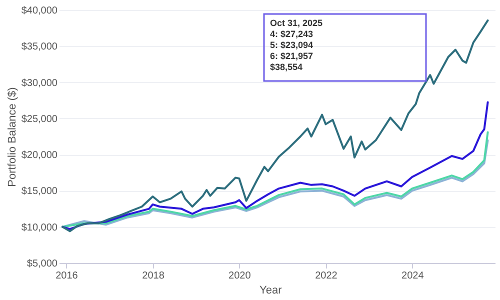 This screenshot has height=300, width=500. What do you see at coordinates (326, 276) in the screenshot?
I see `x-tick-label: 2022` at bounding box center [326, 276].